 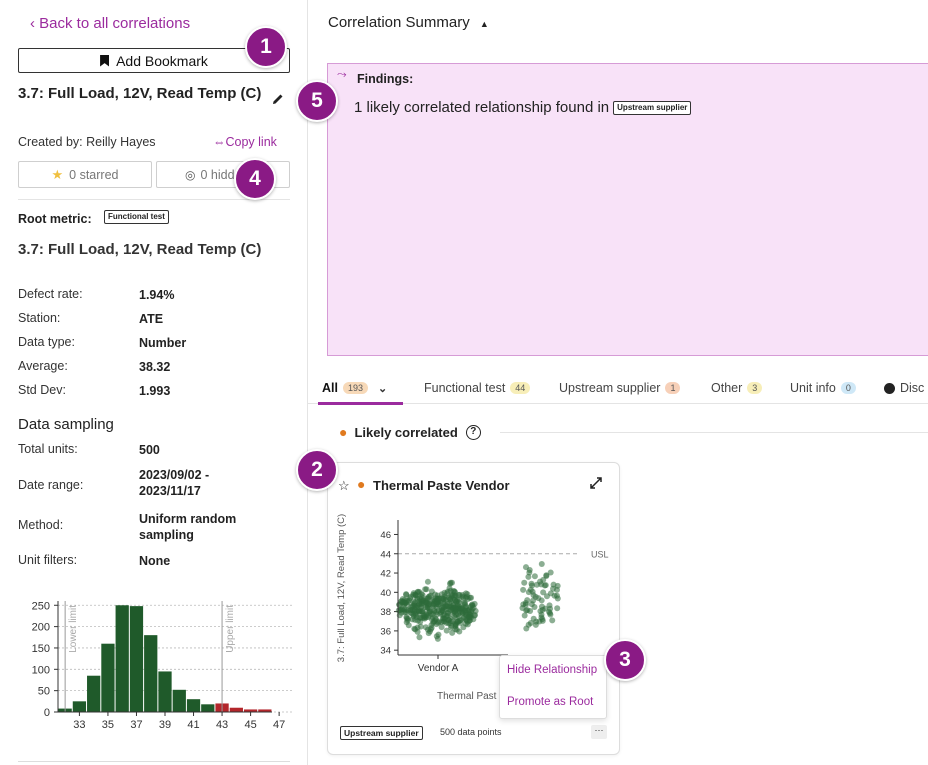 I want to click on annotation-marker-1: 1, so click(x=266, y=47).